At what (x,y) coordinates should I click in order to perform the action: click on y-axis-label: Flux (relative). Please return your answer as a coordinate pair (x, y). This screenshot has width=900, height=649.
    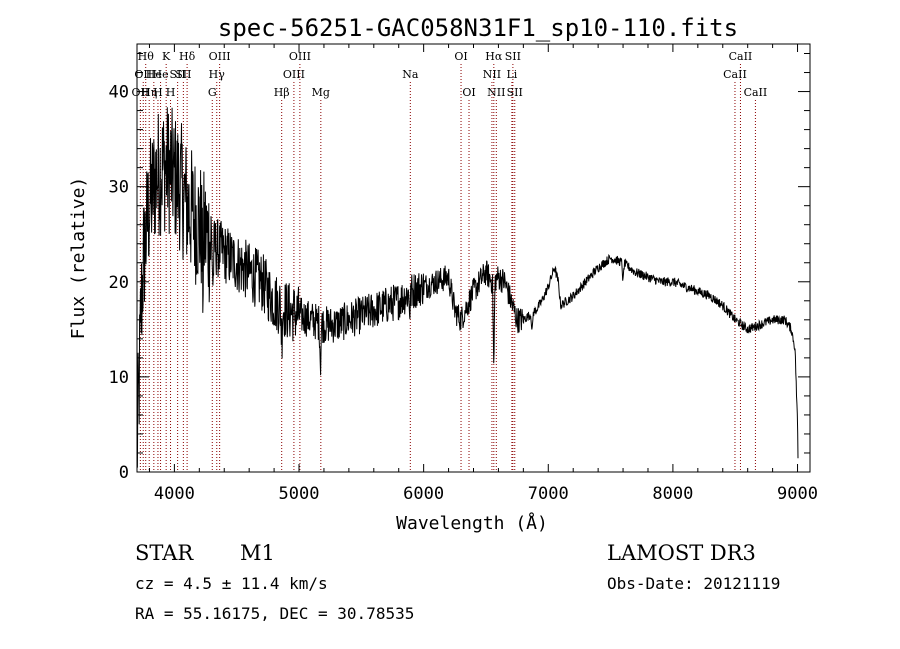
    Looking at the image, I should click on (78, 258).